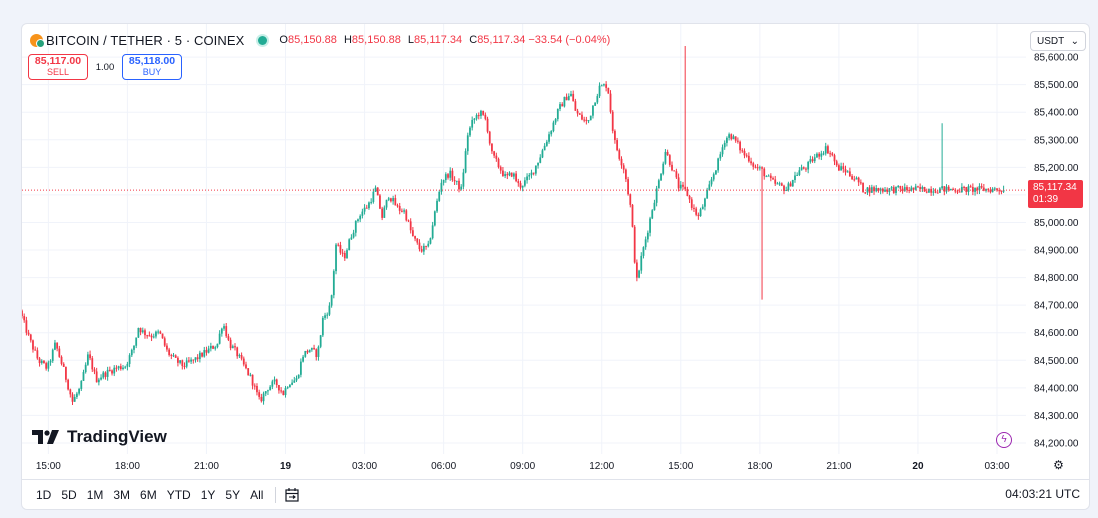  Describe the element at coordinates (1055, 188) in the screenshot. I see `last-price-value: 85,117.34` at that location.